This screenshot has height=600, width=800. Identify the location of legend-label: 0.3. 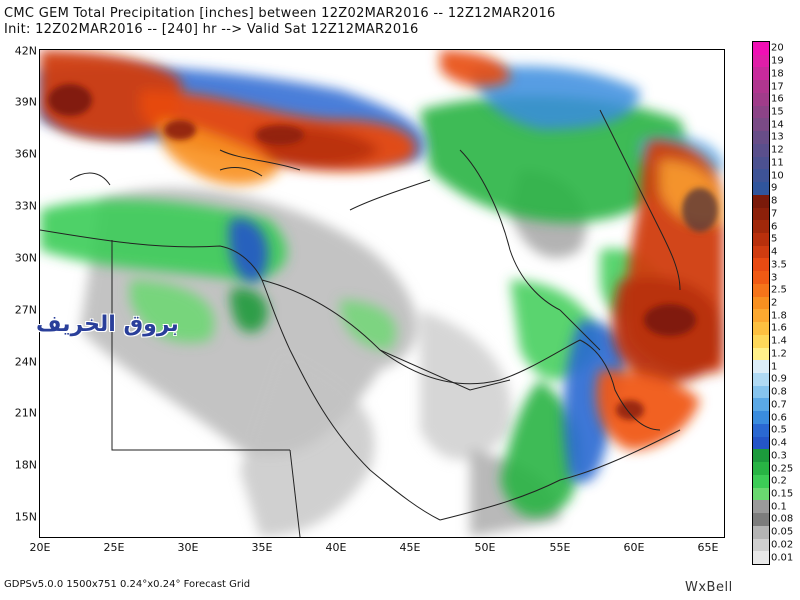
(779, 456).